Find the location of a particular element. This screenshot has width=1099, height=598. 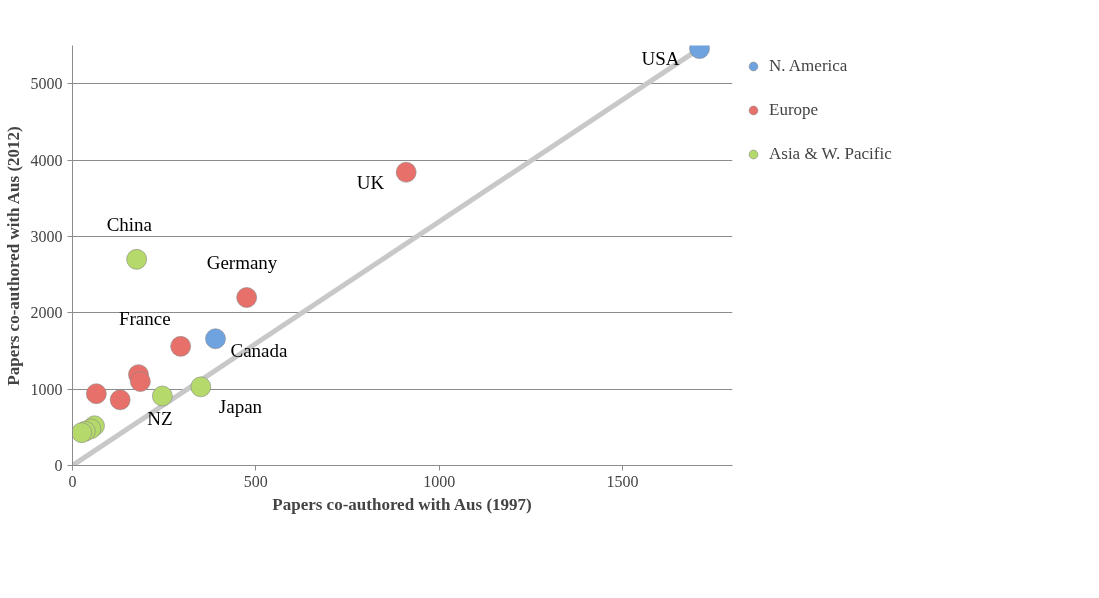

x-tick-label: 1500 is located at coordinates (622, 481).